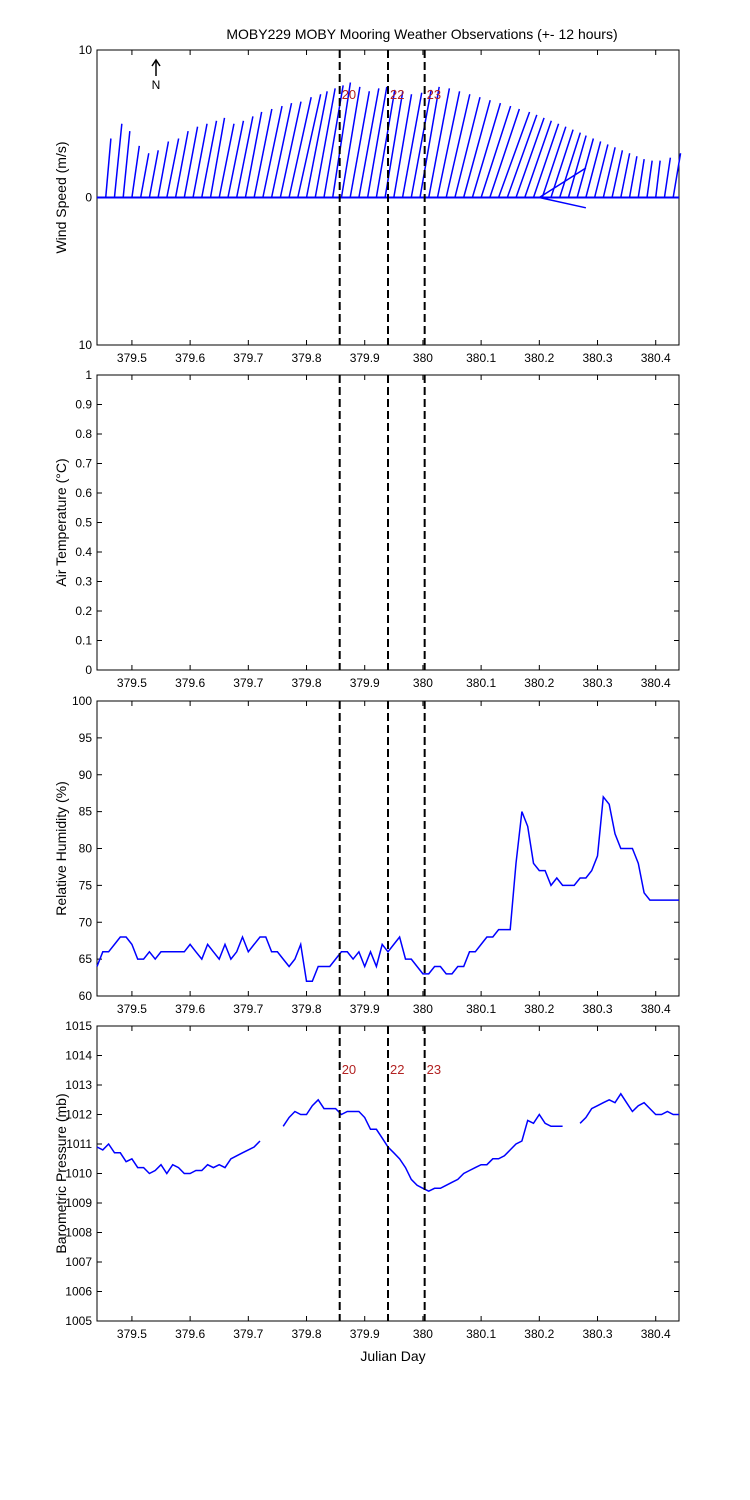 This screenshot has height=1500, width=750. What do you see at coordinates (83, 641) in the screenshot?
I see `y-tick-label: 0.1` at bounding box center [83, 641].